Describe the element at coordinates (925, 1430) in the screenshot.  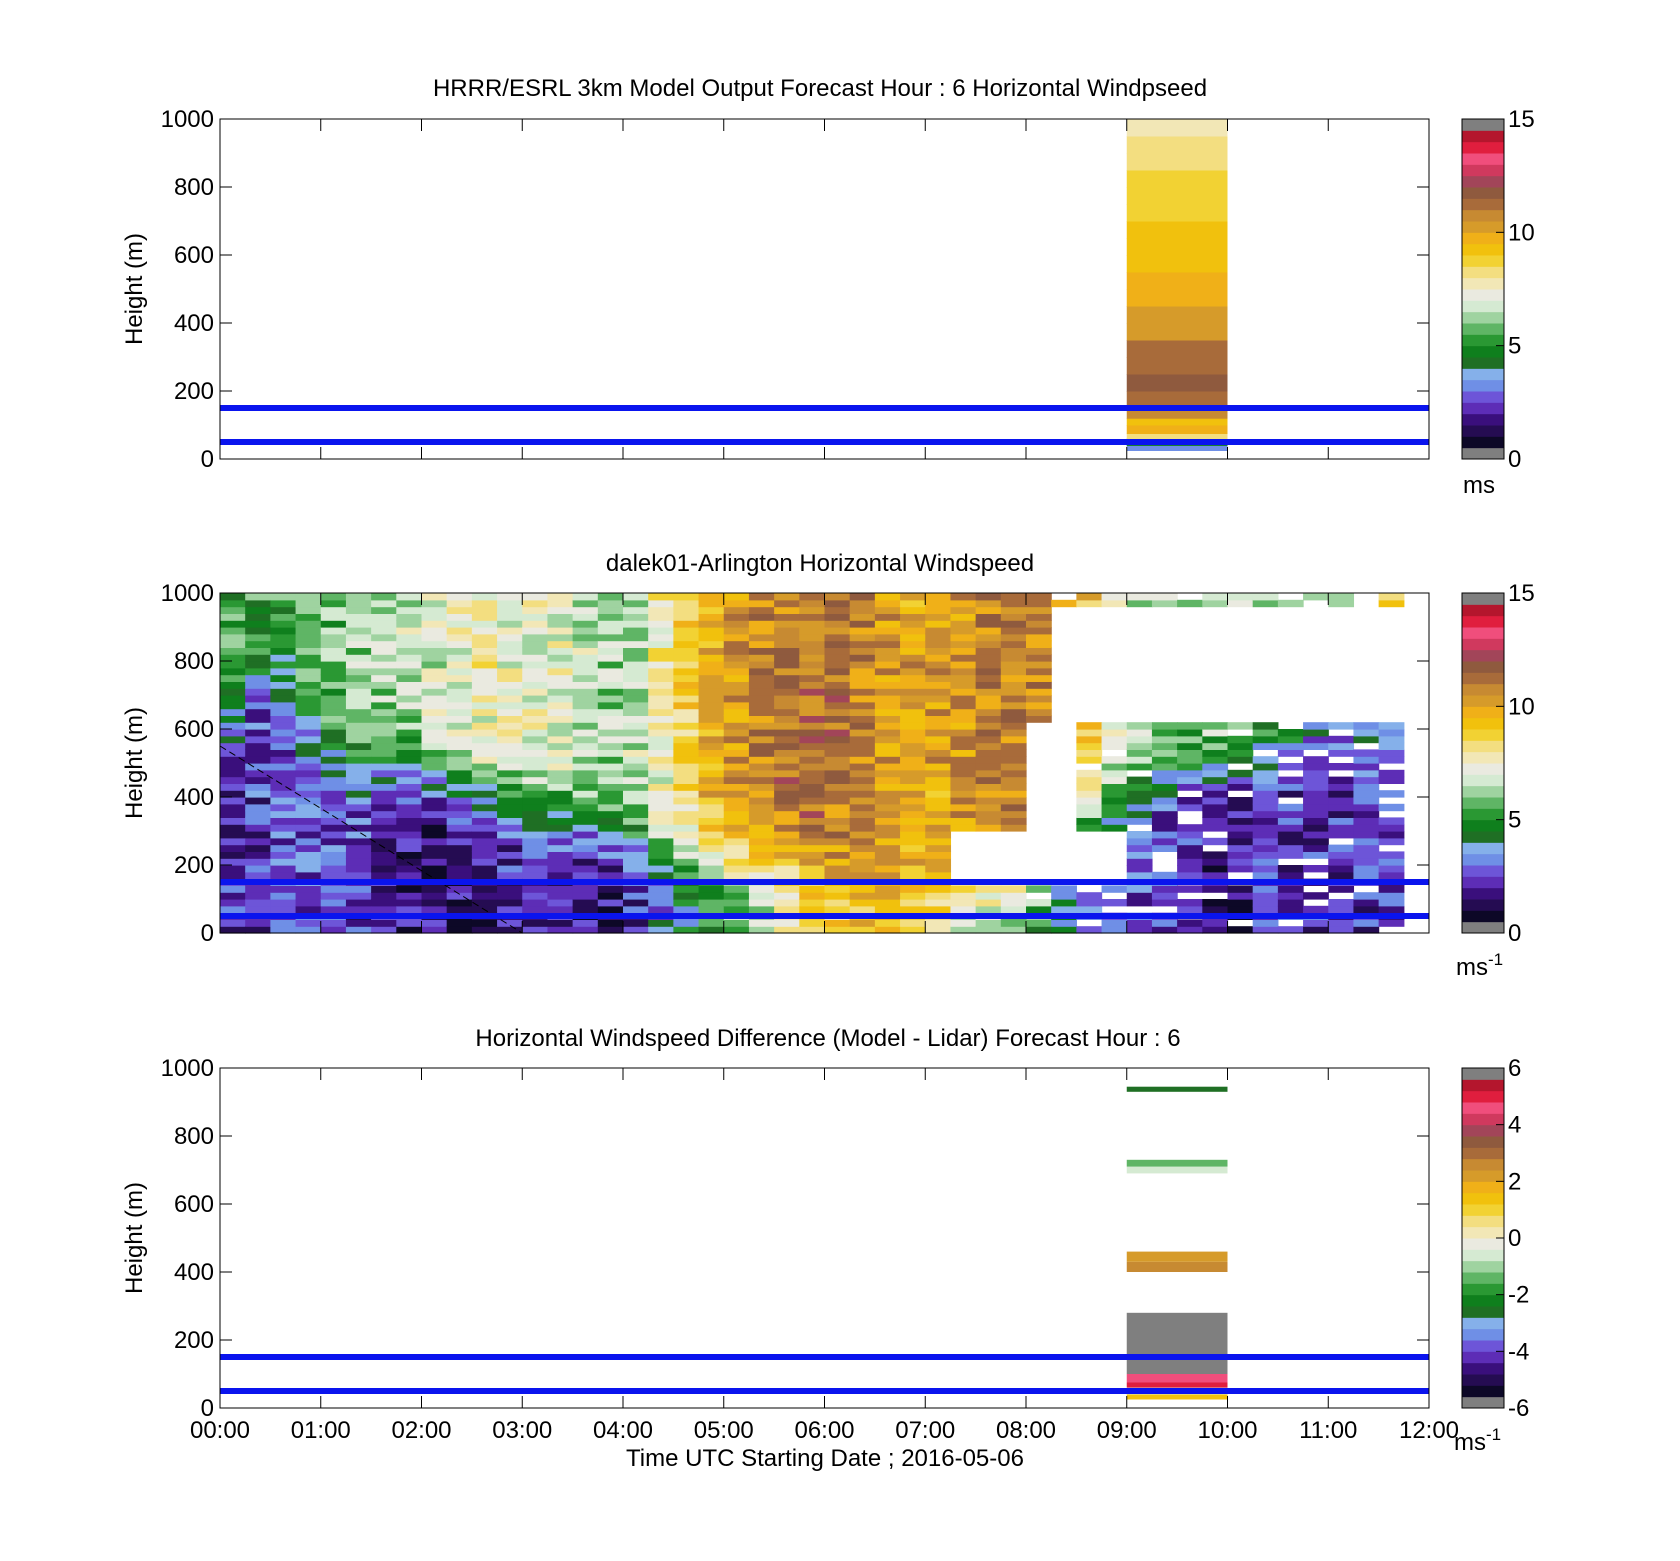
I see `x-tick-label: 07:00` at that location.